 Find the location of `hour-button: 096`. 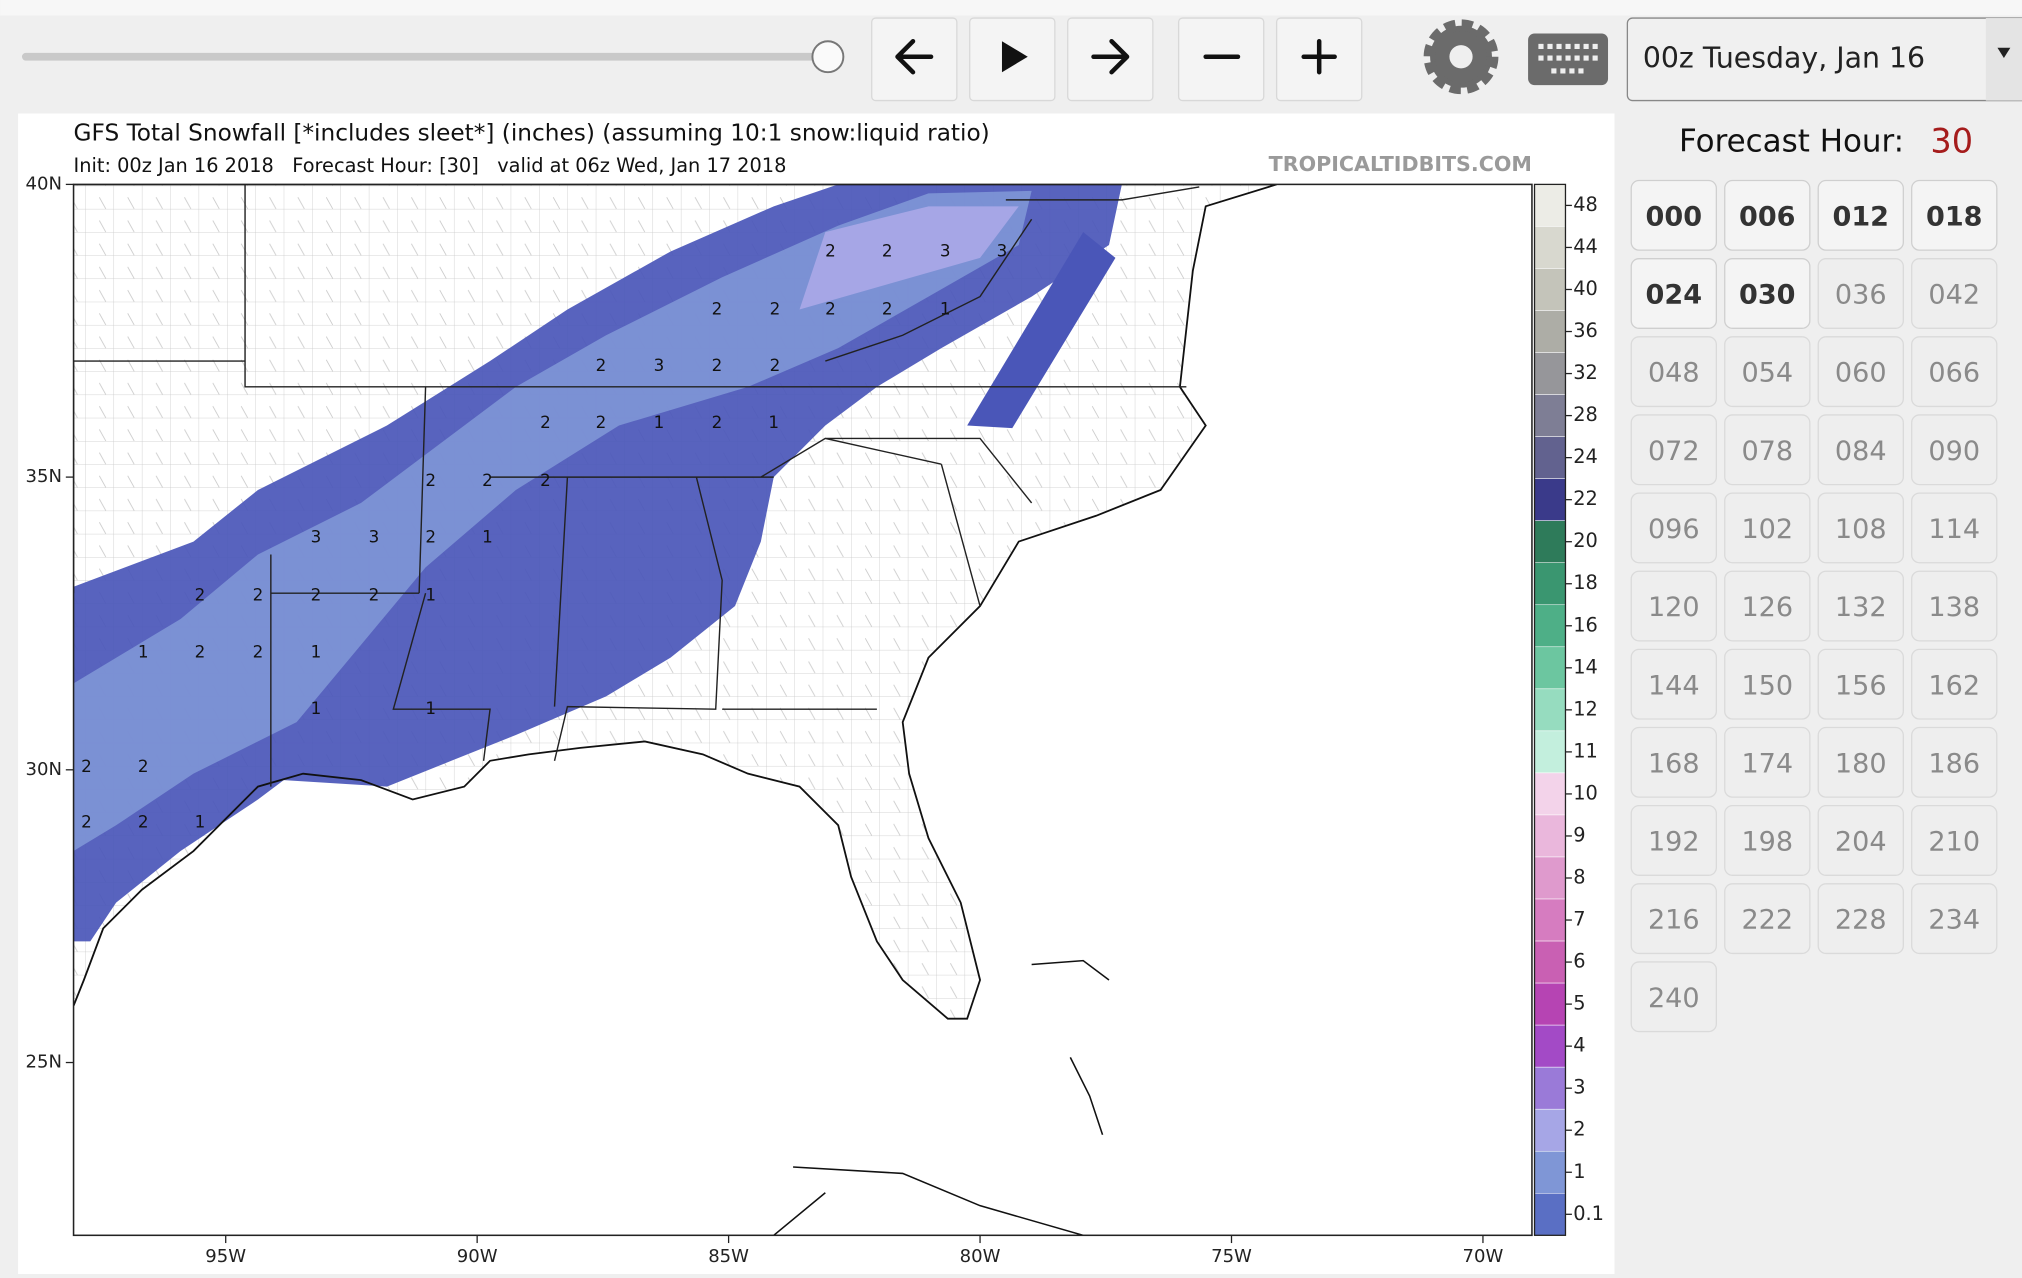

hour-button: 096 is located at coordinates (1673, 528).